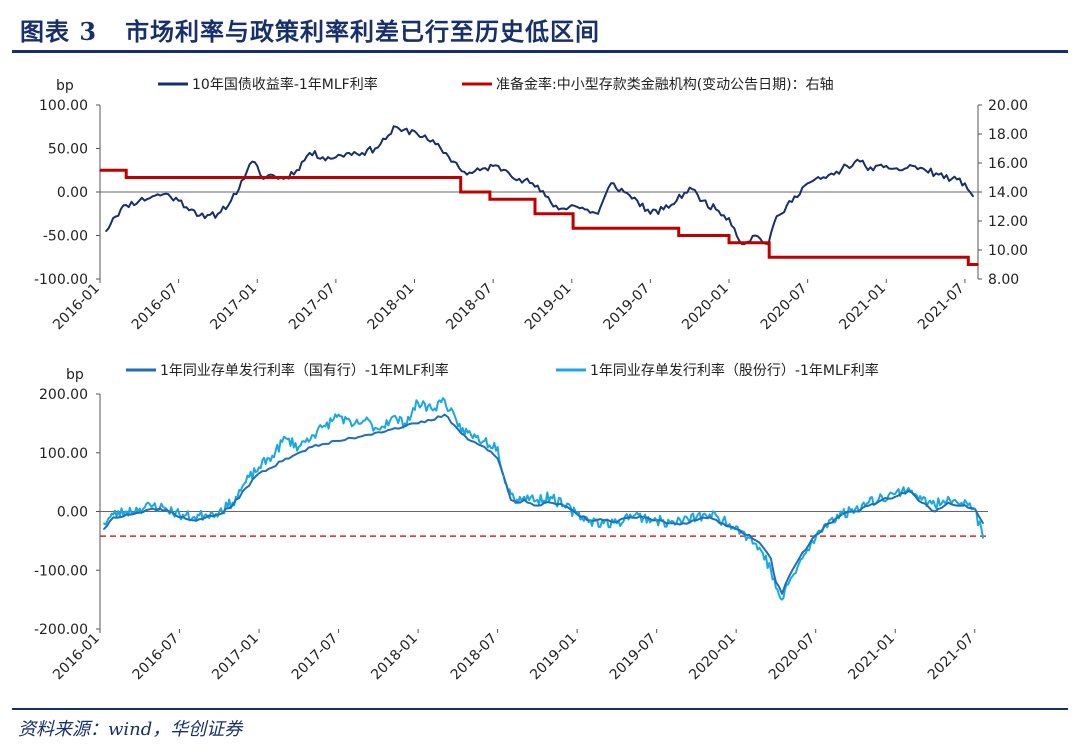 This screenshot has width=1080, height=752. What do you see at coordinates (862, 307) in the screenshot?
I see `chart1-x-tick-label: 2021-01` at bounding box center [862, 307].